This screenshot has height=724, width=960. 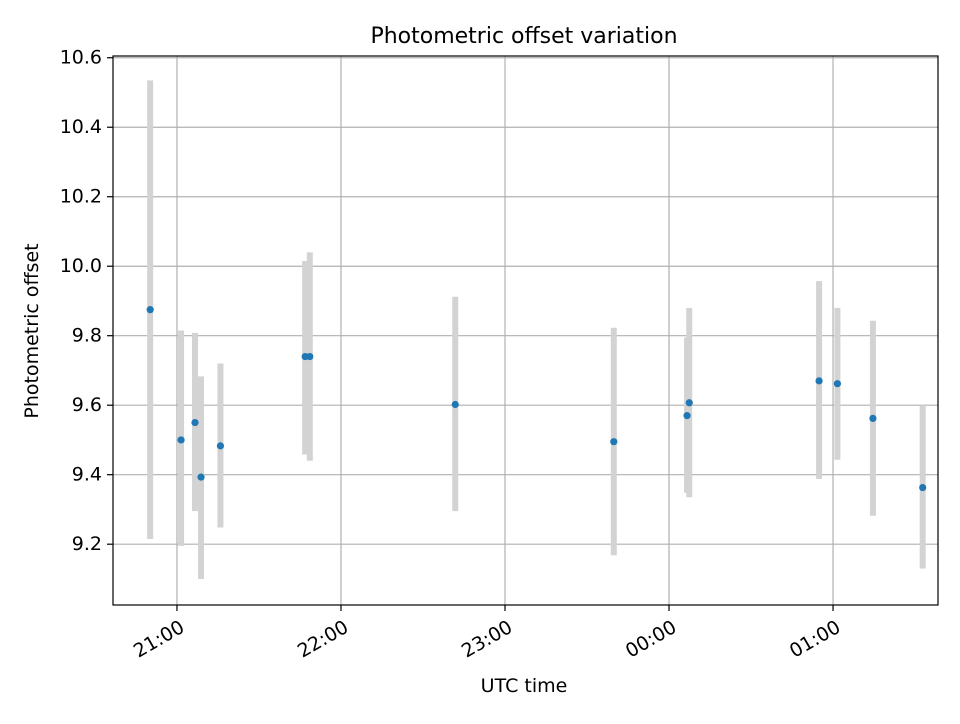 What do you see at coordinates (523, 36) in the screenshot?
I see `chart-title: Photometric offset variation` at bounding box center [523, 36].